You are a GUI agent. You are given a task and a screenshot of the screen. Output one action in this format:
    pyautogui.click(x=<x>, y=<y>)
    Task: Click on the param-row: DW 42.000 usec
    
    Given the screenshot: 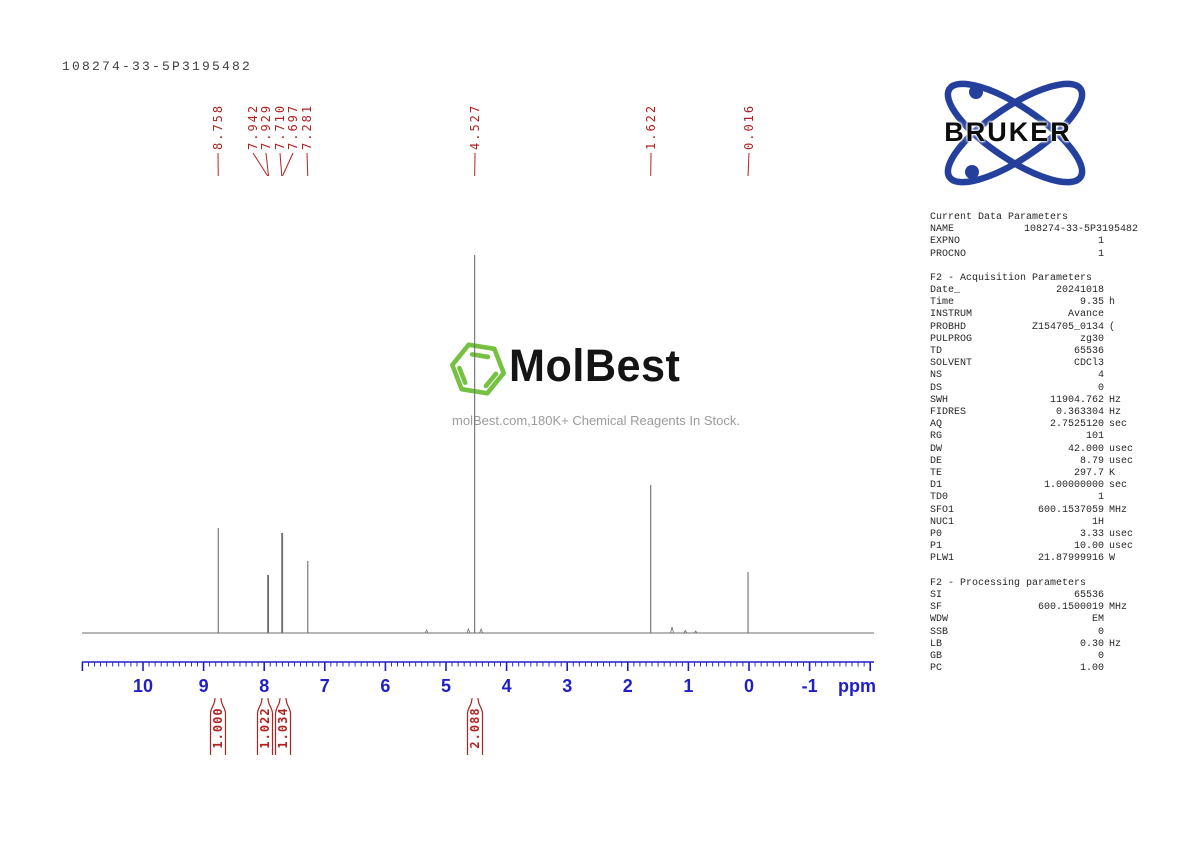 What is the action you would take?
    pyautogui.click(x=1032, y=449)
    